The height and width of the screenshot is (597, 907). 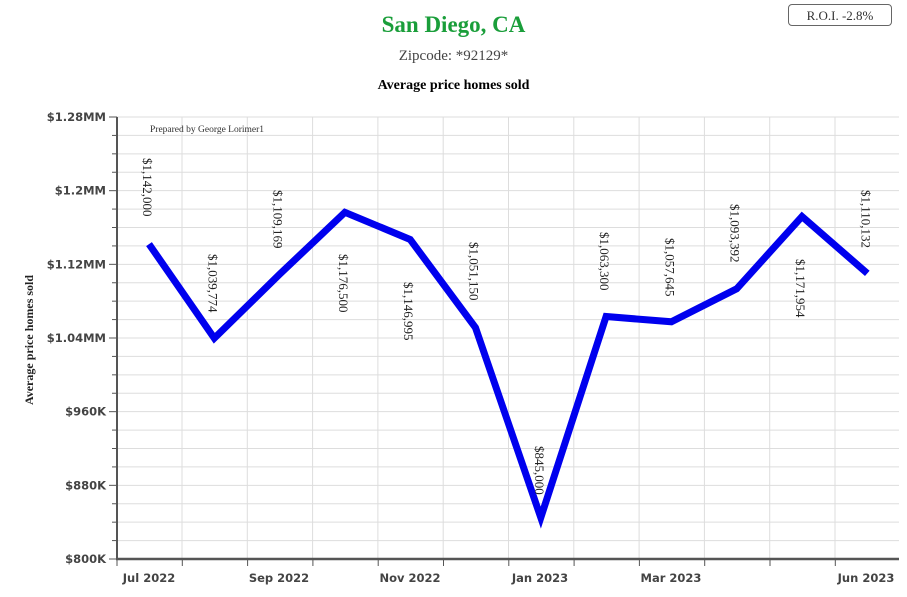 What do you see at coordinates (29, 340) in the screenshot?
I see `y-axis-label: Average price homes sold` at bounding box center [29, 340].